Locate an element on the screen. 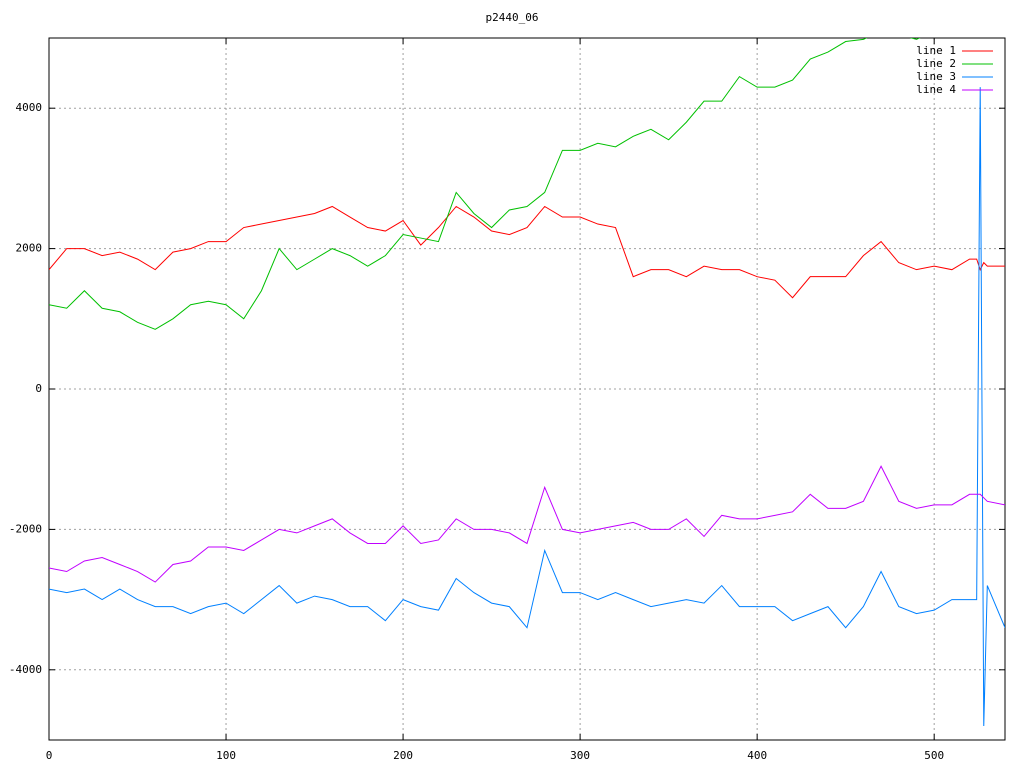 Image resolution: width=1024 pixels, height=768 pixels. legend-label: line 4 is located at coordinates (936, 89).